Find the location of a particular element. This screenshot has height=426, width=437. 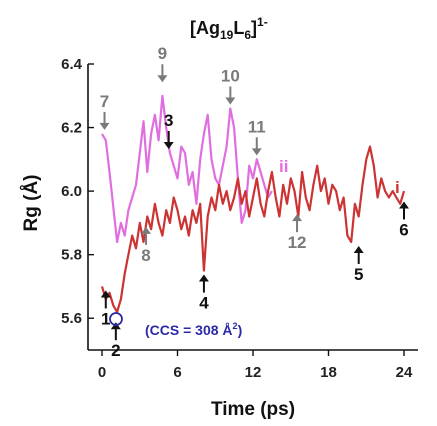

y-axis-title: Rg (Å) is located at coordinates (31, 203).